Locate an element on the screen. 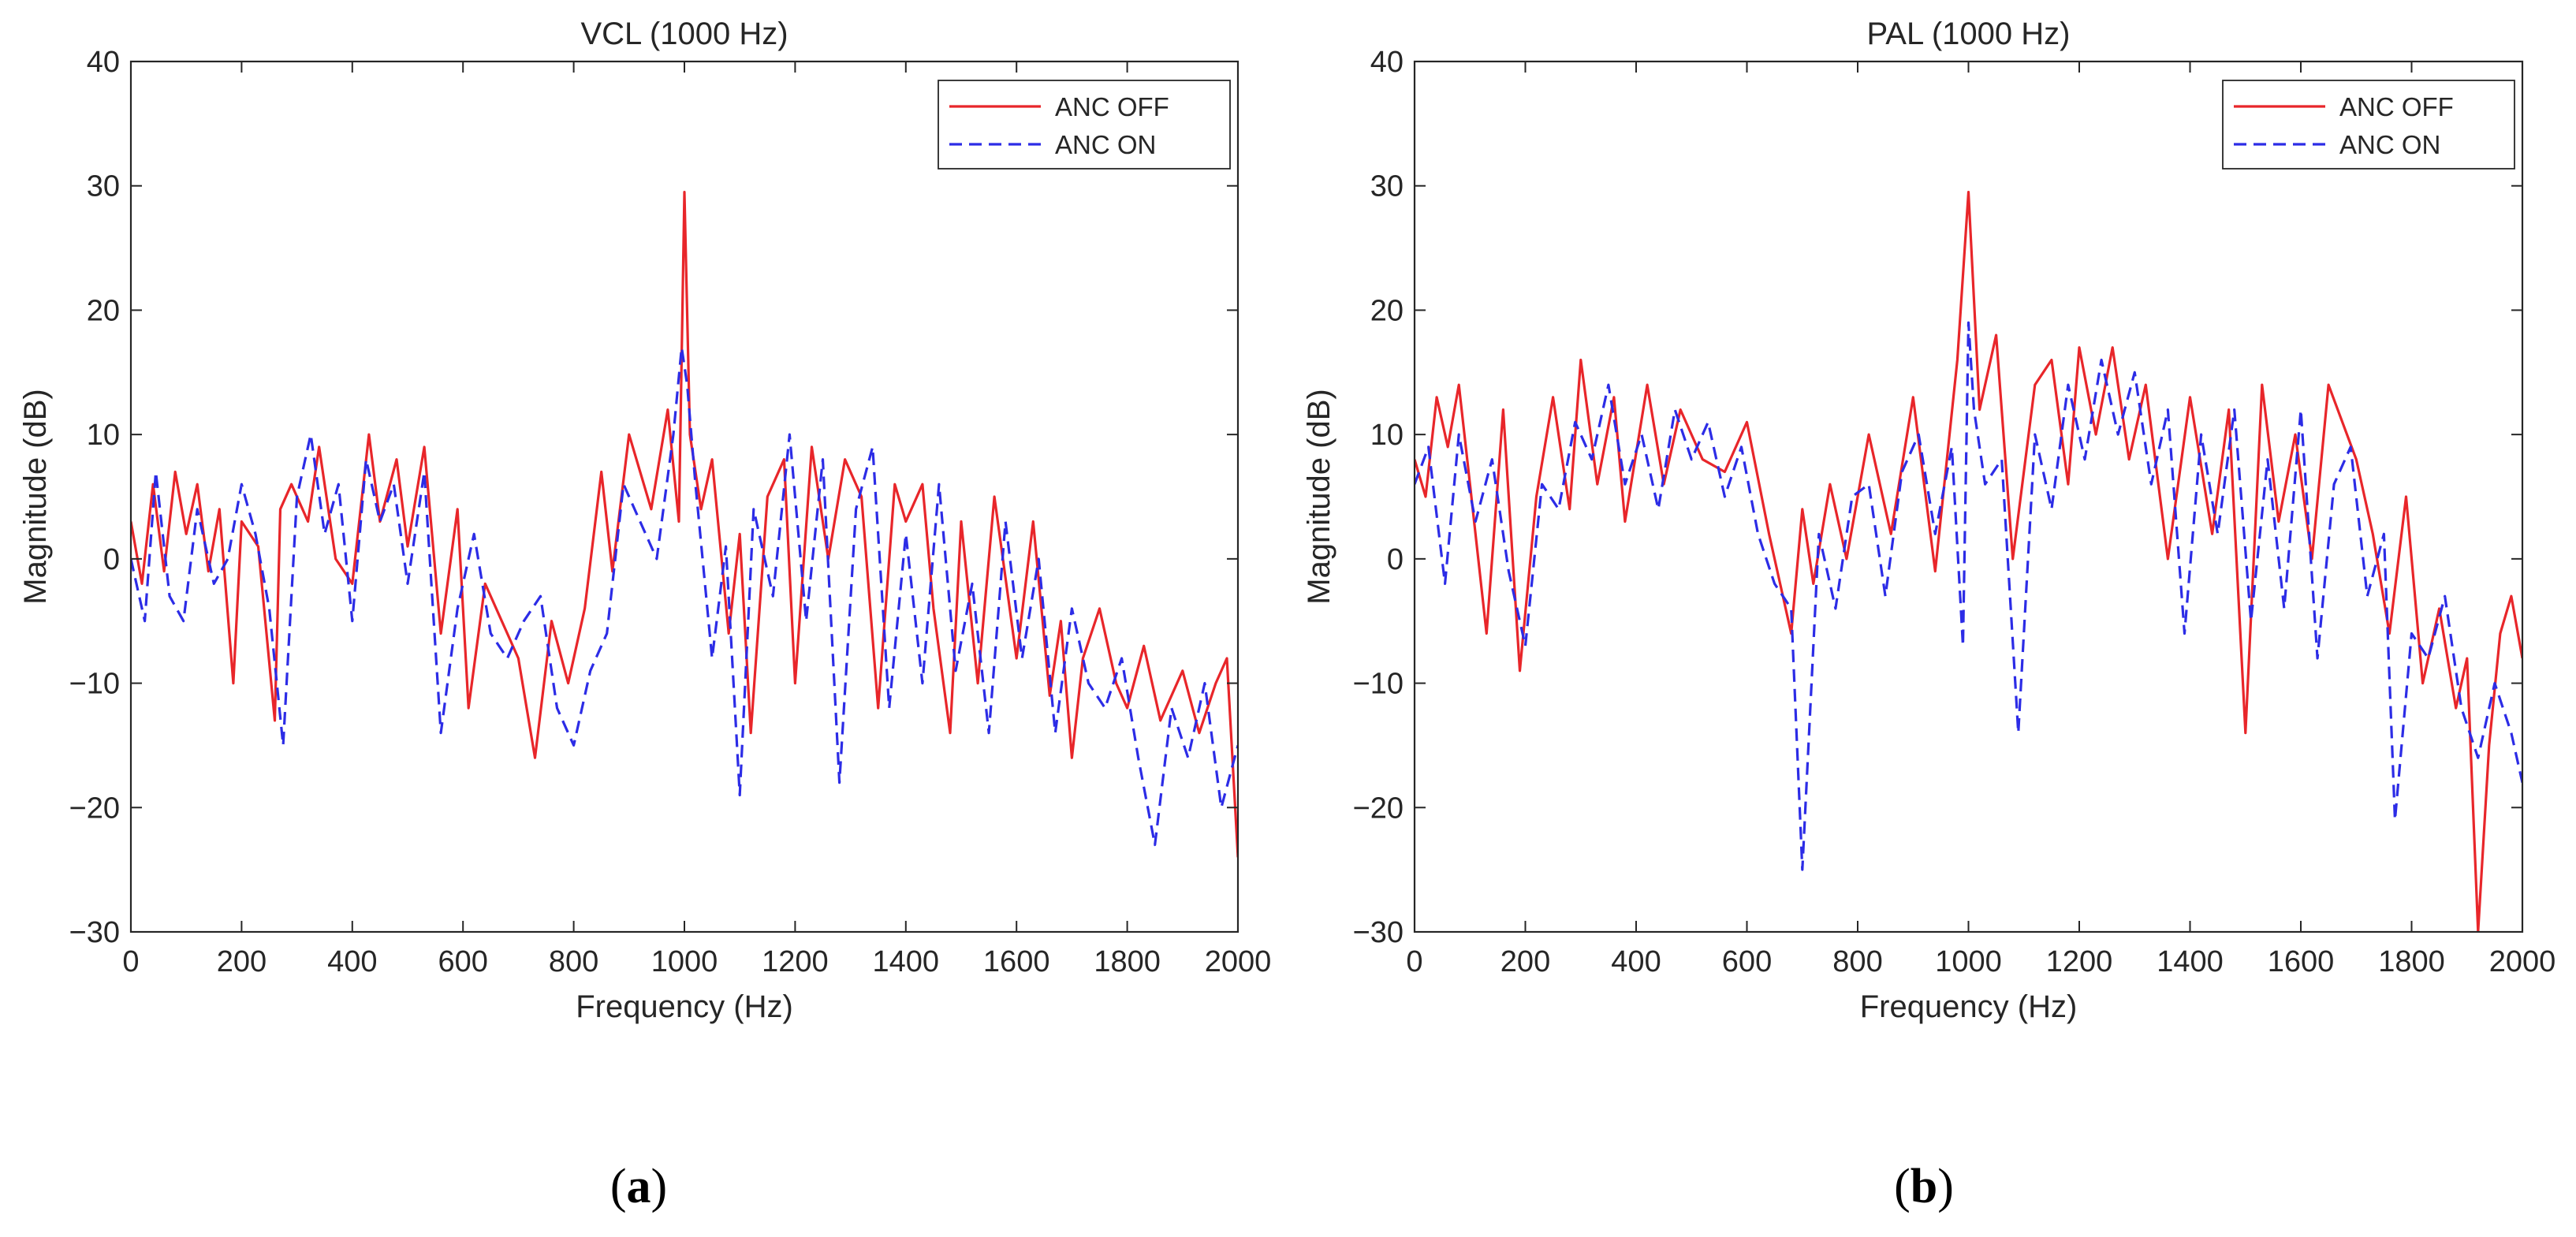  caption-letter: b is located at coordinates (1924, 1186).